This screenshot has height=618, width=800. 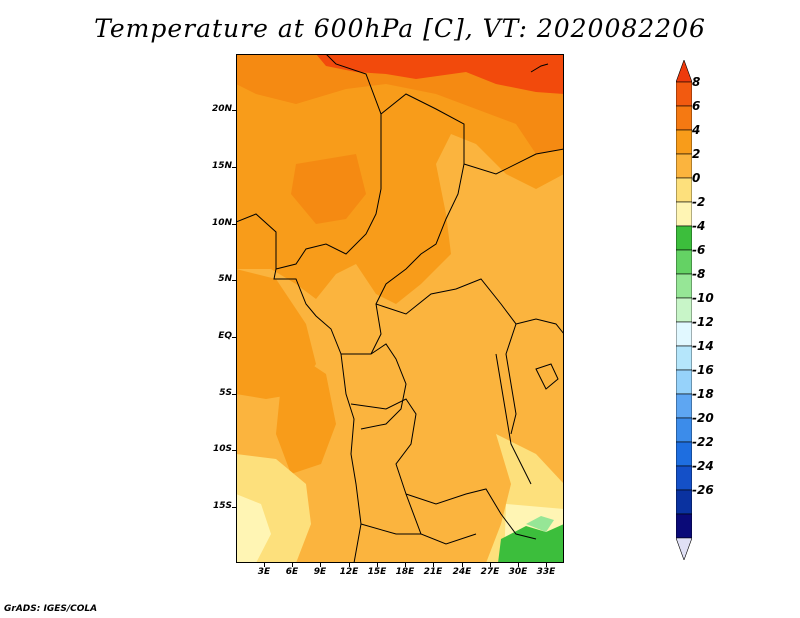 What do you see at coordinates (531, 543) in the screenshot?
I see `field-green-southeast` at bounding box center [531, 543].